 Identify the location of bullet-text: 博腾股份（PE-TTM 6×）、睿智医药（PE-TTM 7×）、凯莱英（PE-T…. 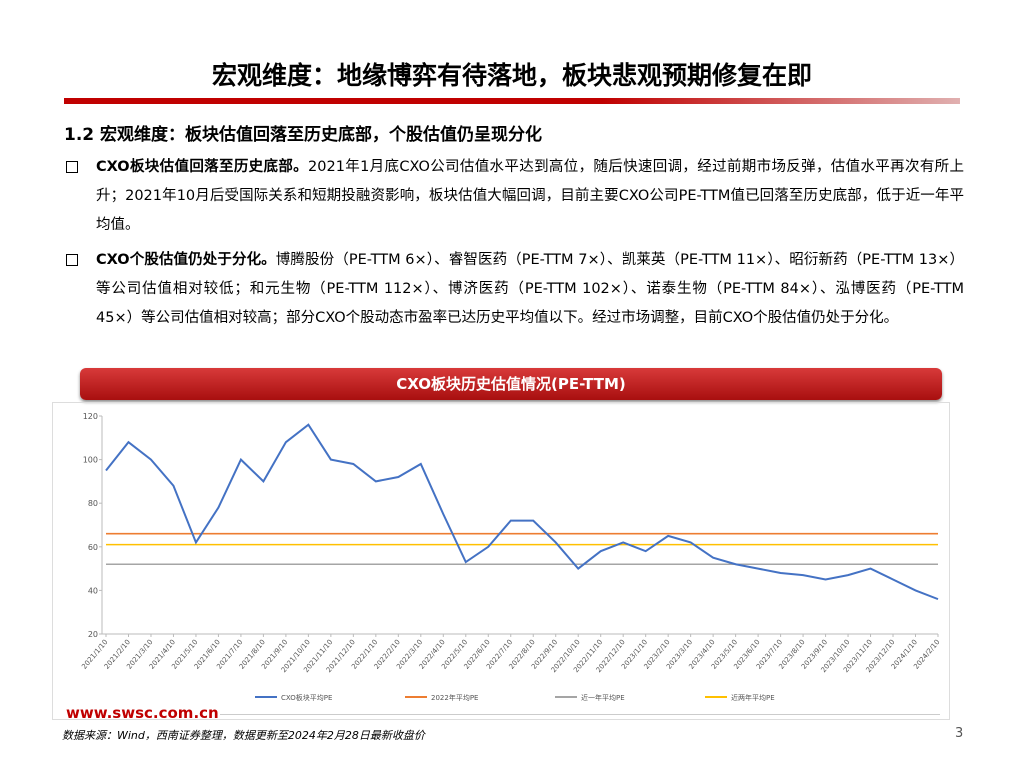
(530, 289).